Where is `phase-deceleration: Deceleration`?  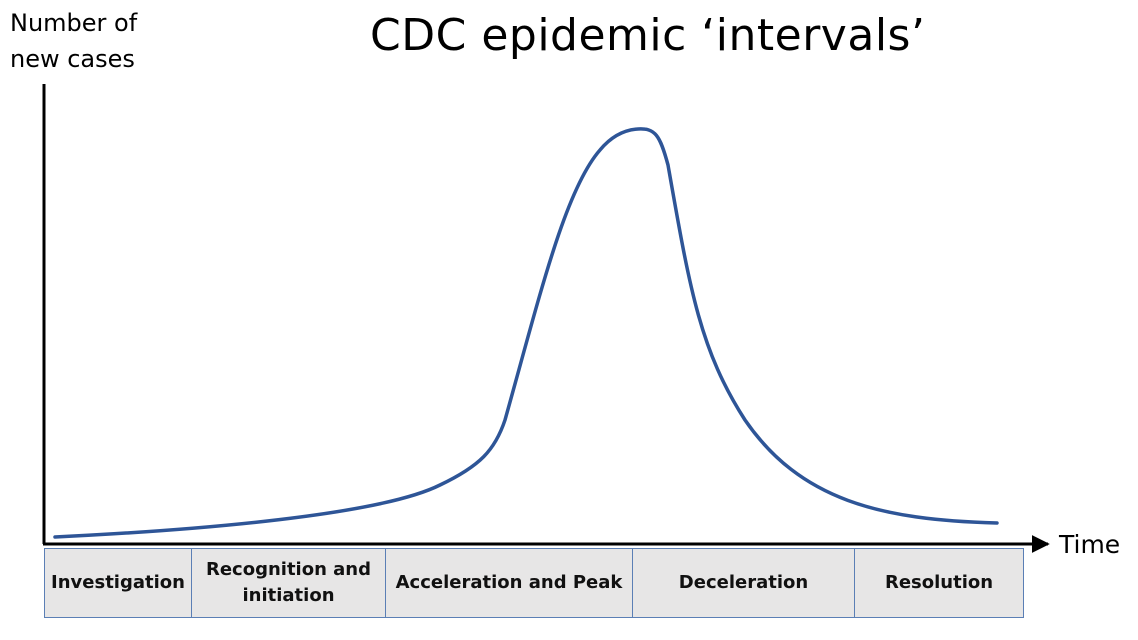
phase-deceleration: Deceleration is located at coordinates (743, 583).